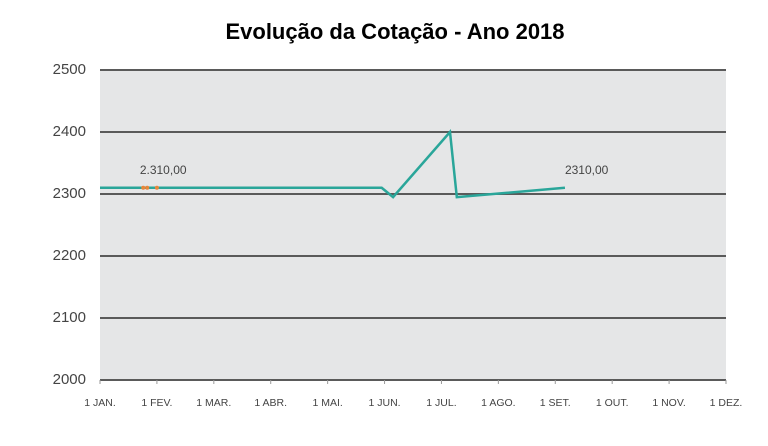  What do you see at coordinates (270, 403) in the screenshot?
I see `x-tick-label: 1 ABR.` at bounding box center [270, 403].